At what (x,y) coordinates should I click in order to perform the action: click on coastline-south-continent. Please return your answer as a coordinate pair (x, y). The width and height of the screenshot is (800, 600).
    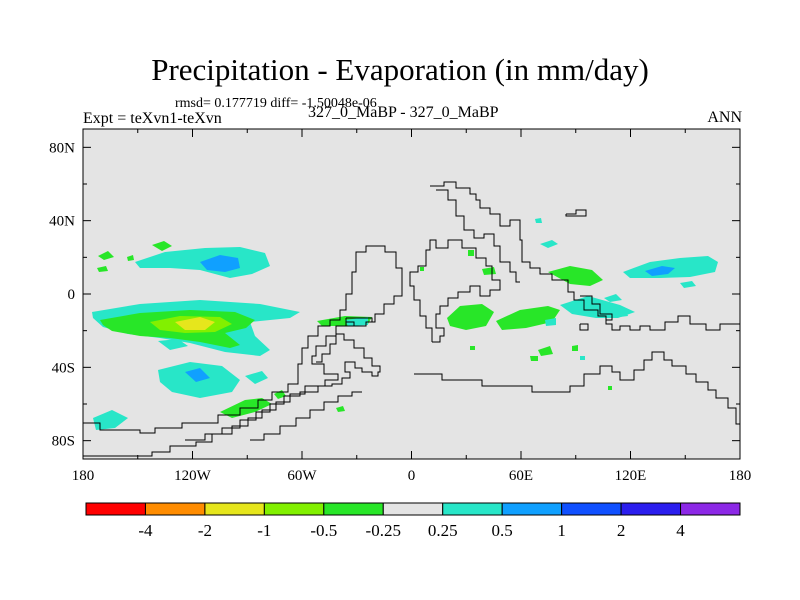
    Looking at the image, I should click on (455, 291).